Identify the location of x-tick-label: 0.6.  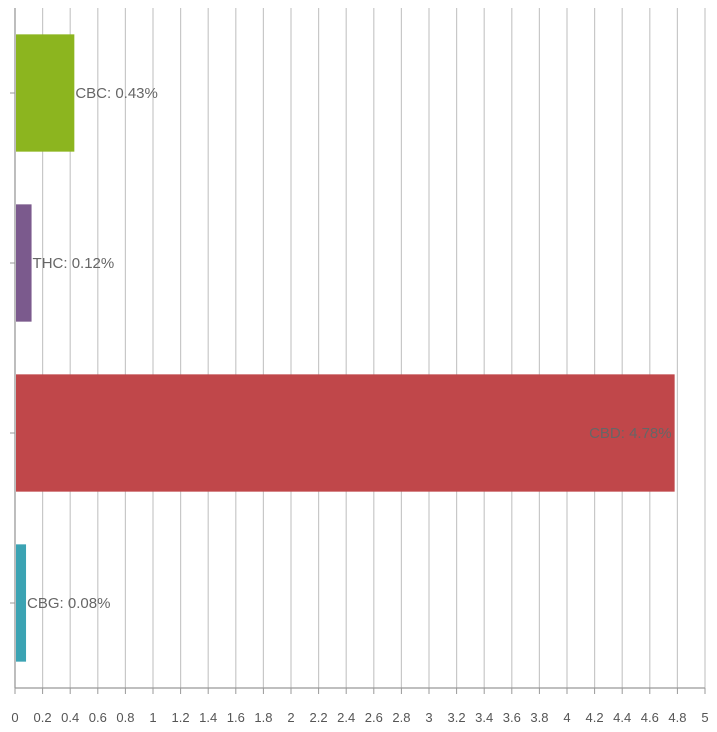
(98, 717).